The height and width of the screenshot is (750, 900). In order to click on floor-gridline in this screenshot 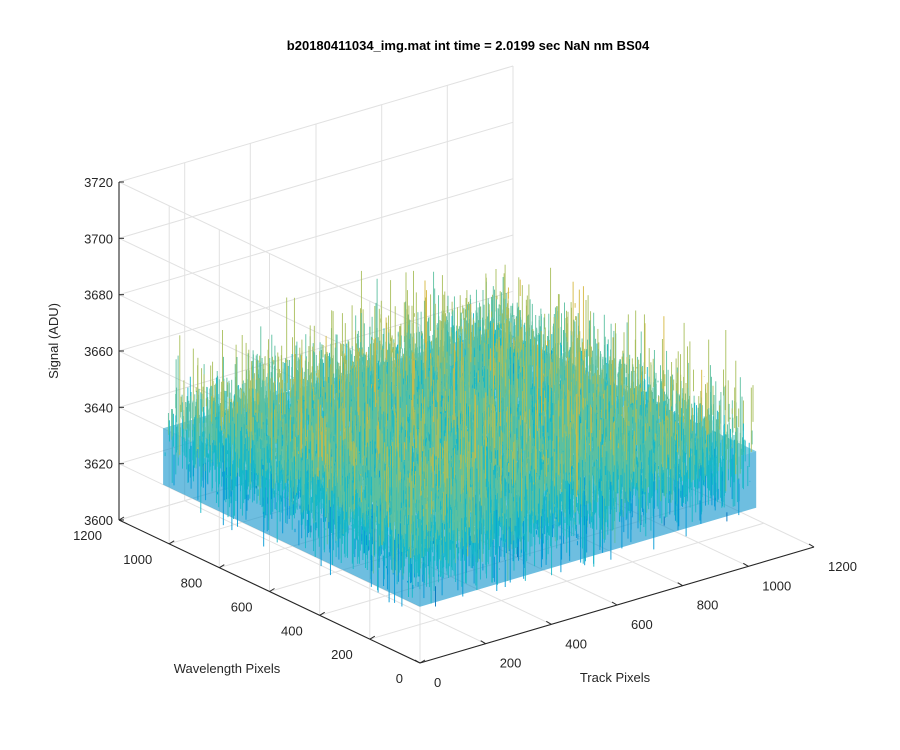, I will do `click(566, 581)`.